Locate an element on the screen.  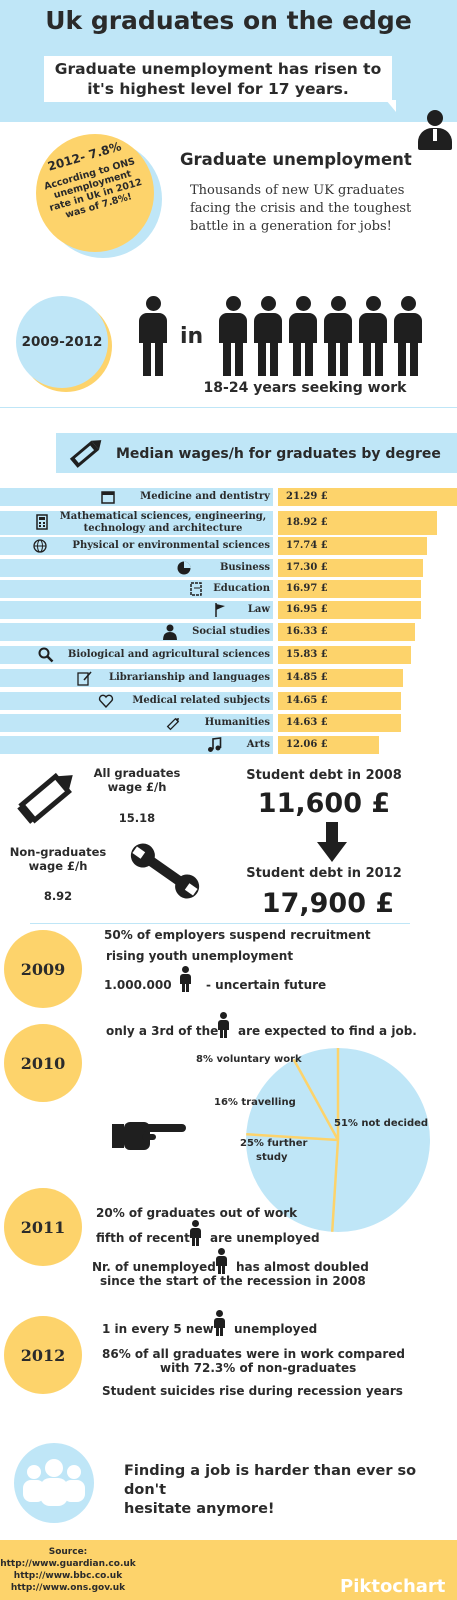
debt2012-label: Student debt in 2012 is located at coordinates (324, 873).